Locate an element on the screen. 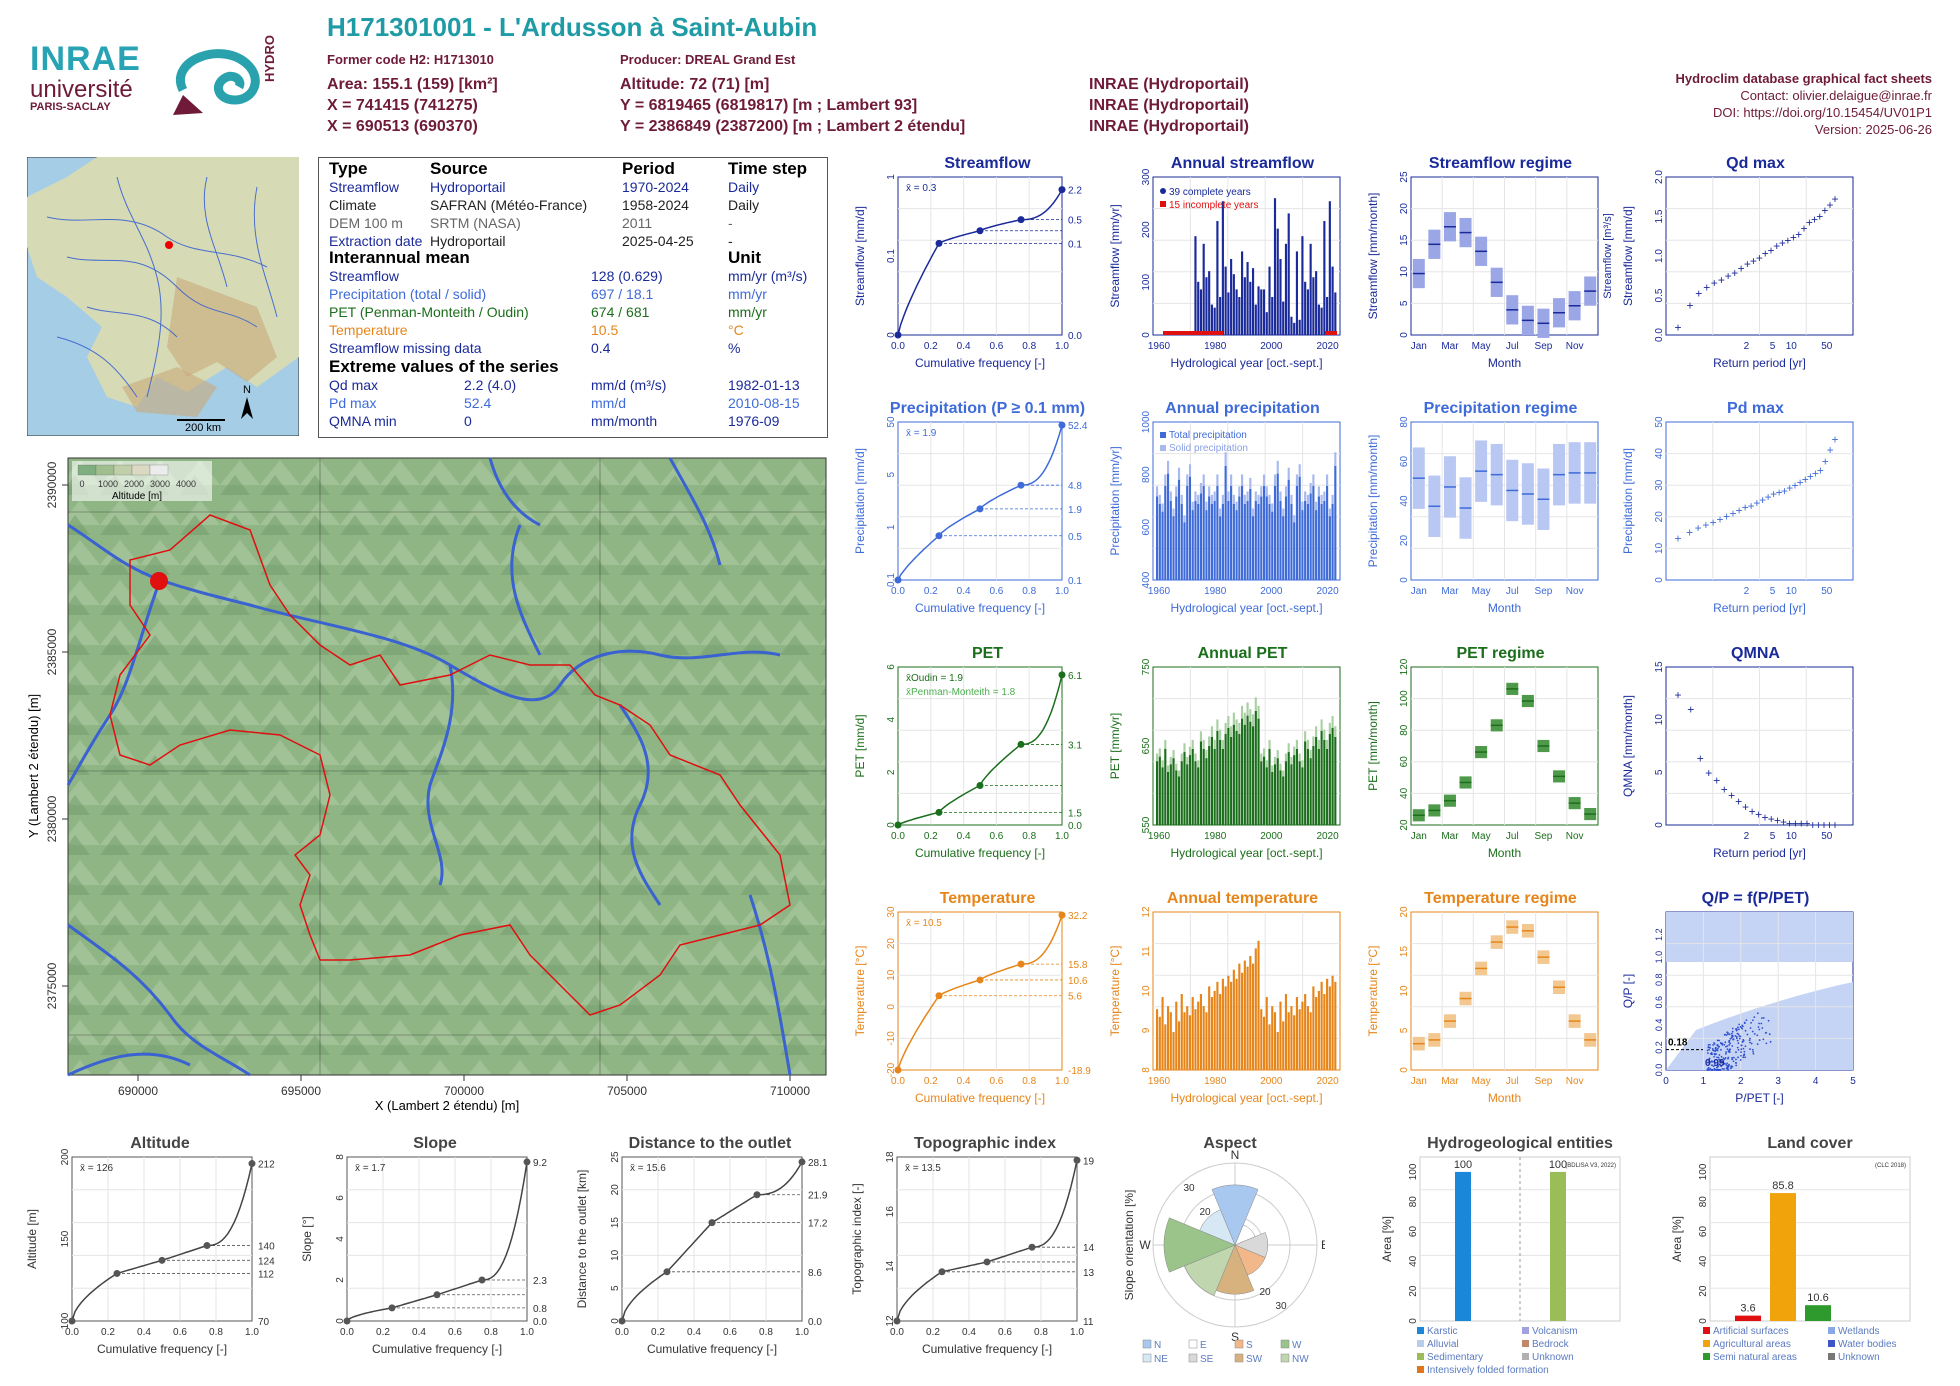  x-tick: Jul is located at coordinates (1512, 346).